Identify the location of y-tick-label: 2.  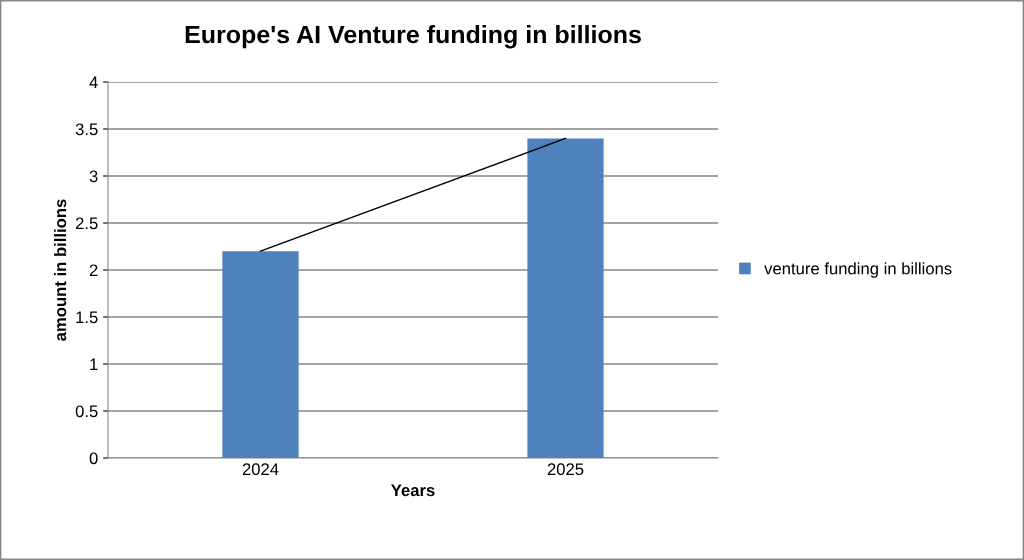
(93, 270).